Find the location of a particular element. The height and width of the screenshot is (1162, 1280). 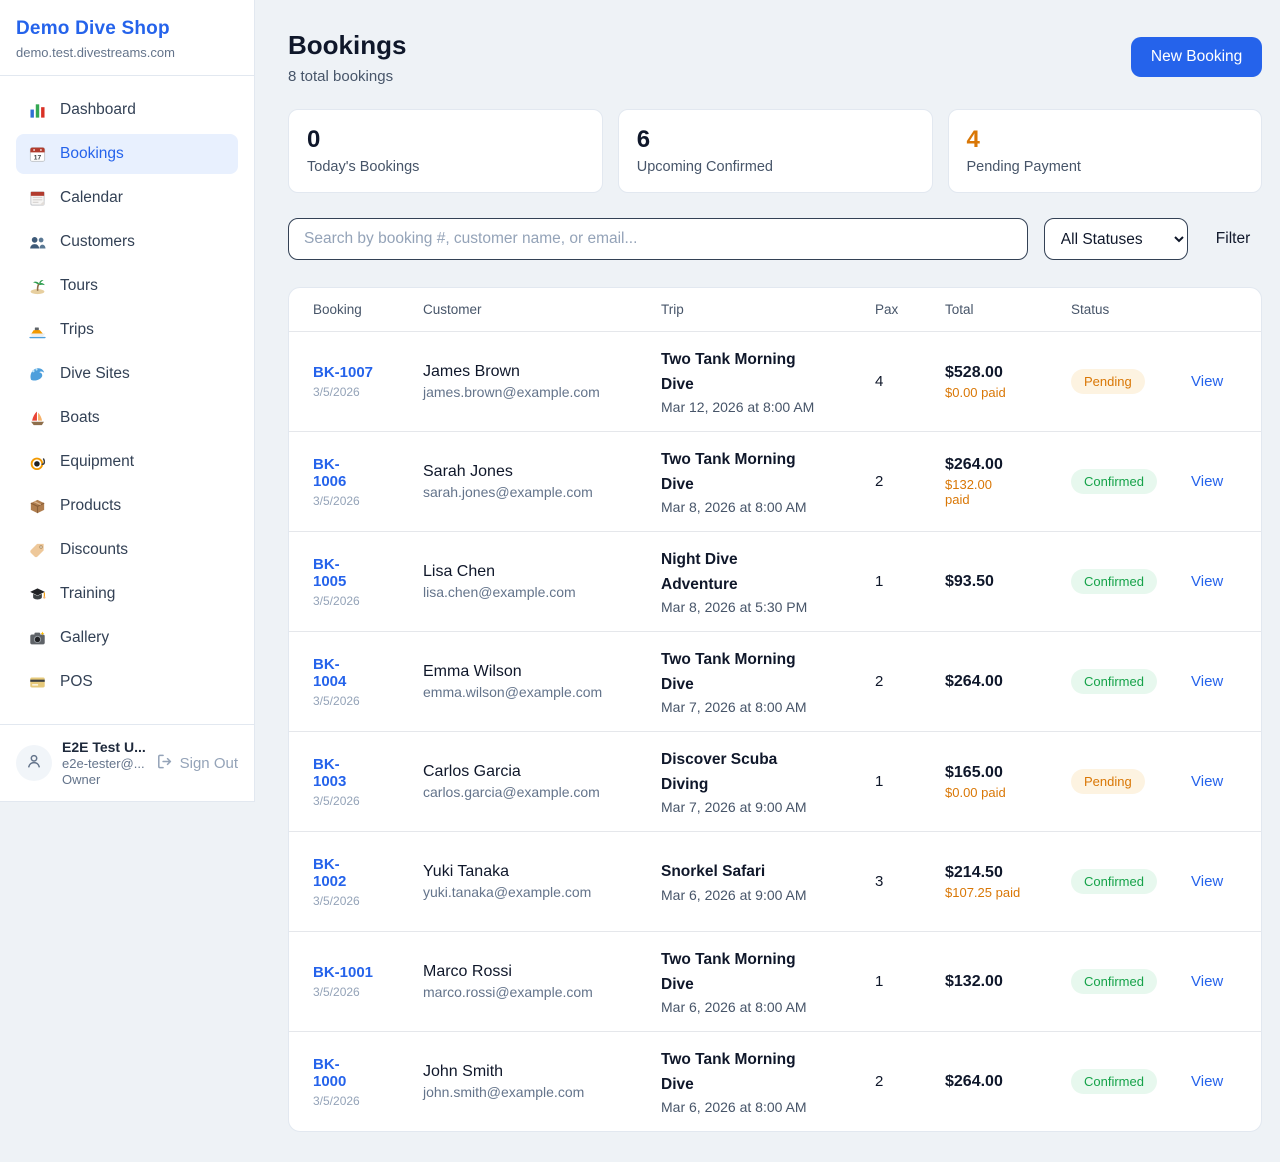

booking-number-link: BK-1004 is located at coordinates (330, 672).